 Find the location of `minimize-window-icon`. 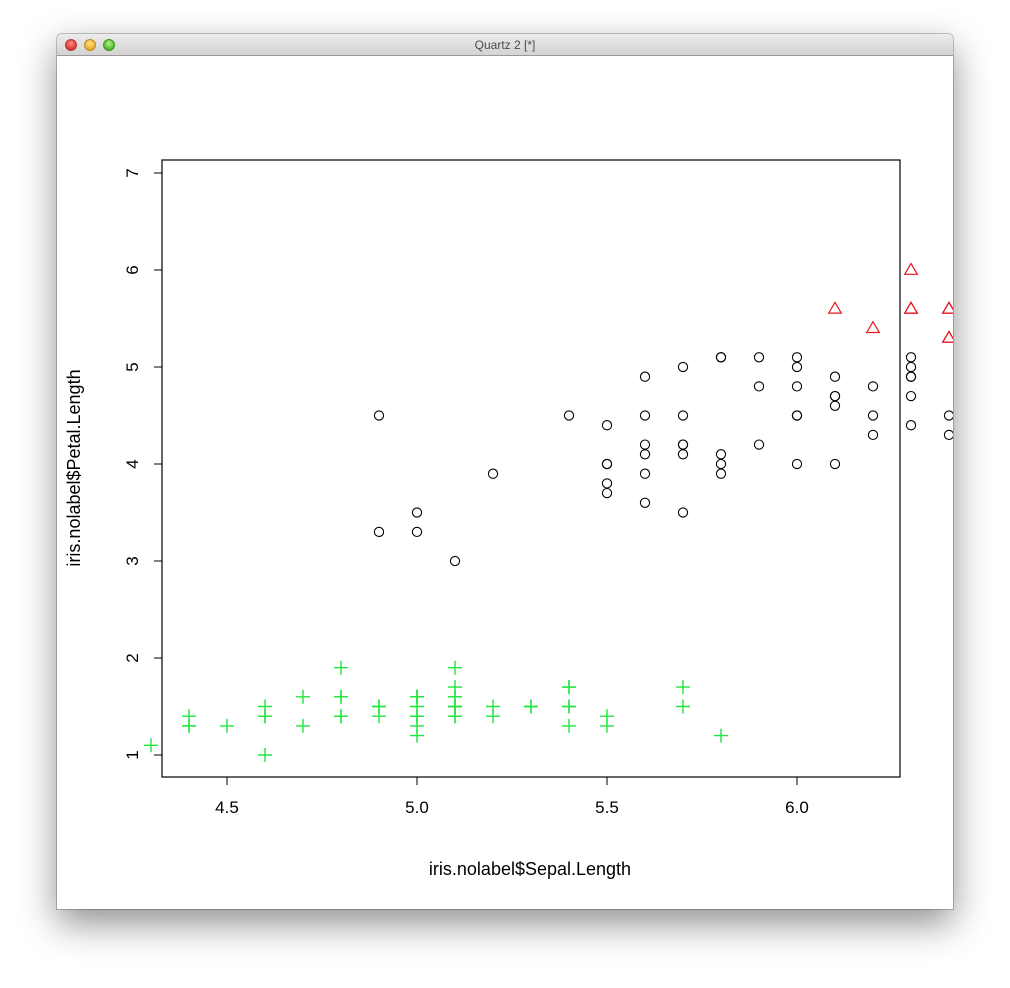

minimize-window-icon is located at coordinates (90, 45).